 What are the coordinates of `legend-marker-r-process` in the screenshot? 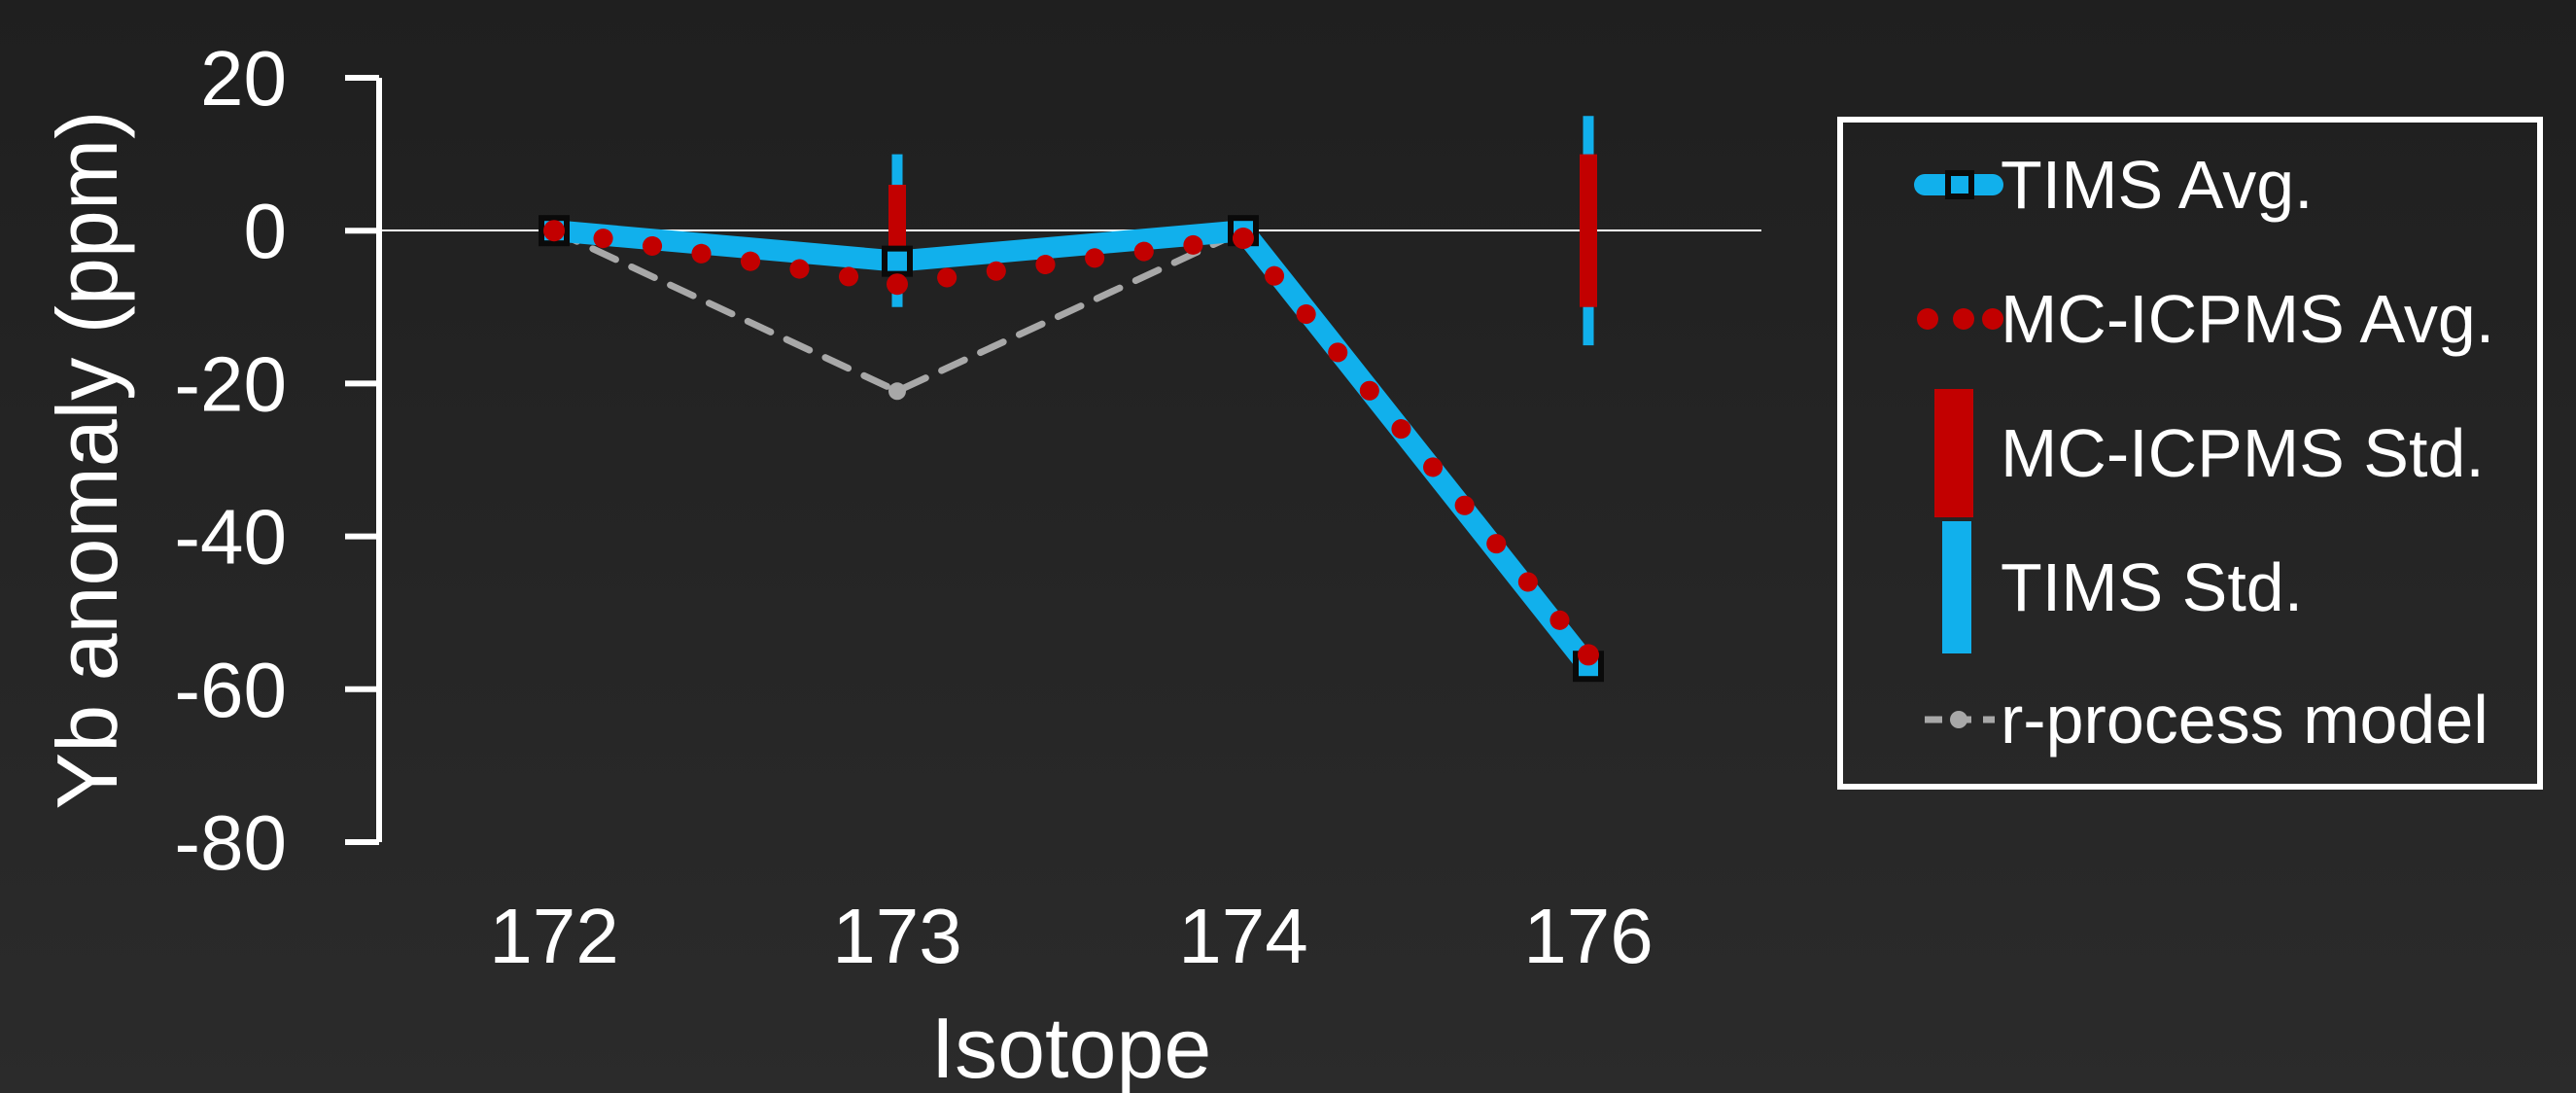 It's located at (1959, 720).